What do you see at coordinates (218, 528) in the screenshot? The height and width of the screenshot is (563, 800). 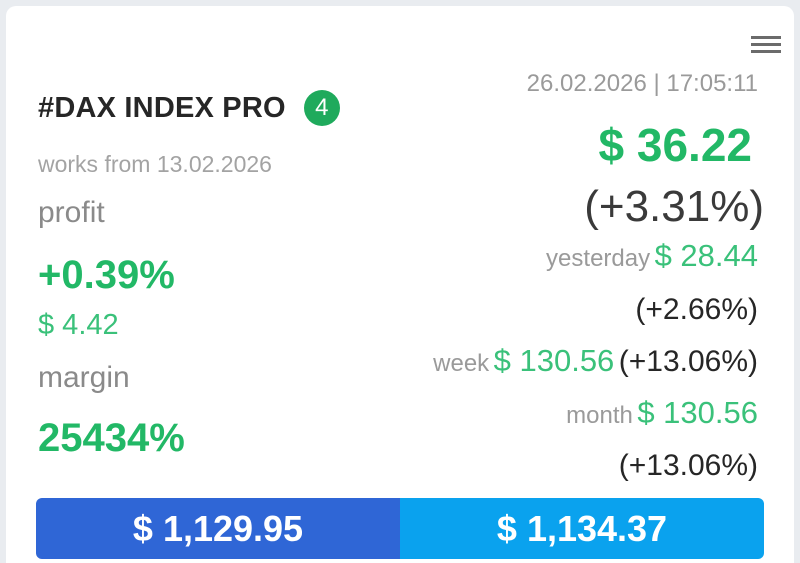 I see `bid-price-button: $ 1,129.95` at bounding box center [218, 528].